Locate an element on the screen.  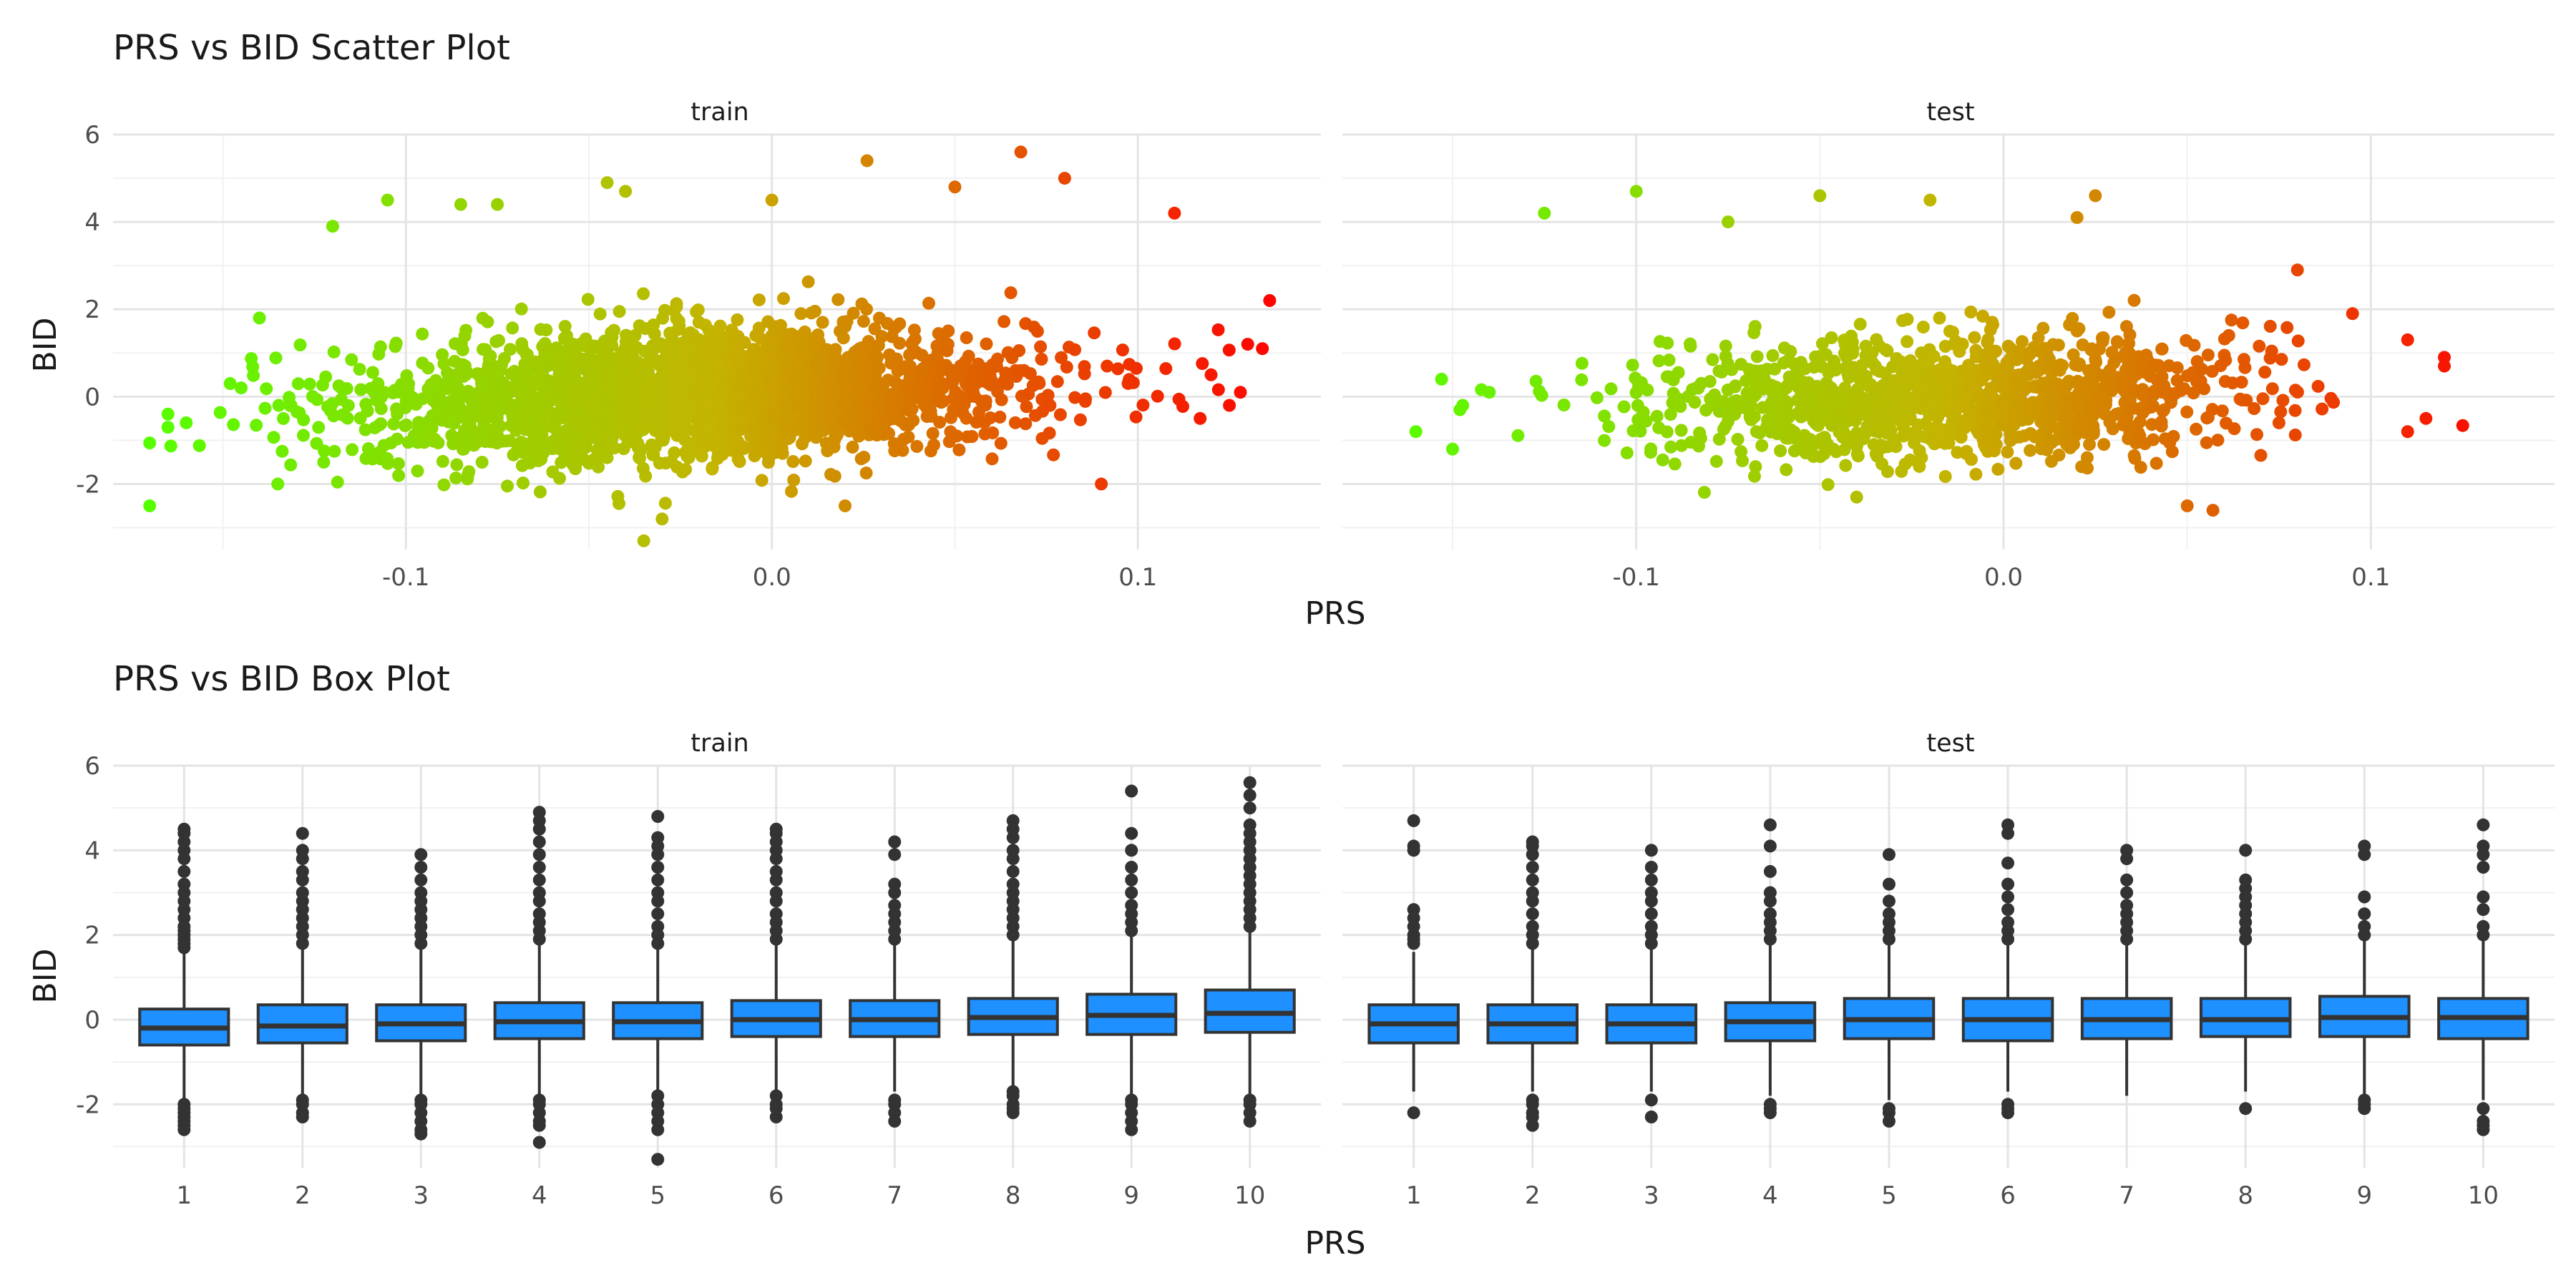
box-title: PRS vs BID Box Plot is located at coordinates (281, 679).